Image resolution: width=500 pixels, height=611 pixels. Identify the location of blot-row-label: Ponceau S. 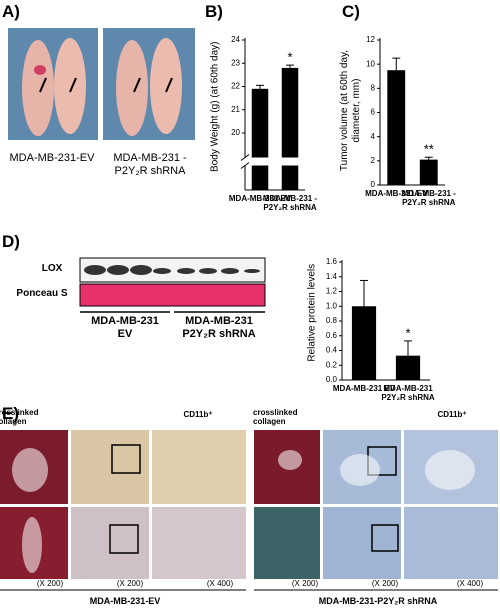
(42, 293).